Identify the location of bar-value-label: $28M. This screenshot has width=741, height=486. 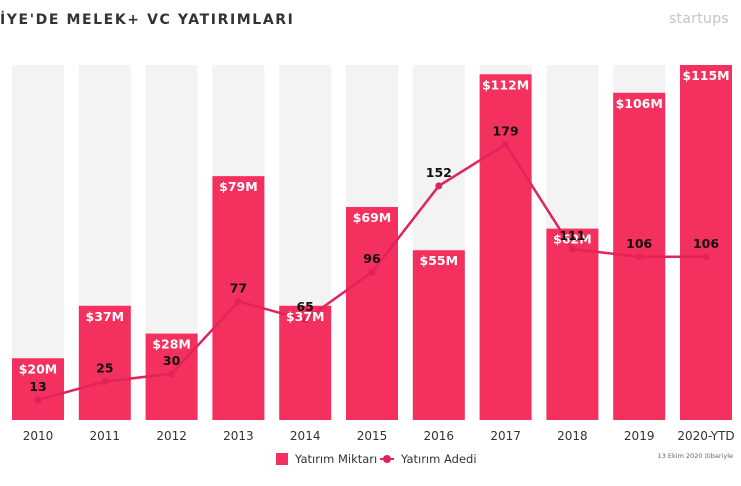
(171, 344).